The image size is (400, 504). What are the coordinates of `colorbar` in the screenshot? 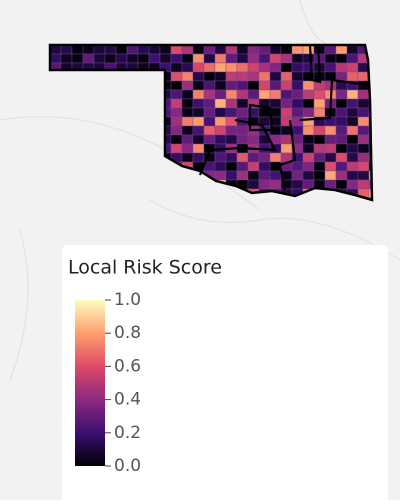 It's located at (90, 383).